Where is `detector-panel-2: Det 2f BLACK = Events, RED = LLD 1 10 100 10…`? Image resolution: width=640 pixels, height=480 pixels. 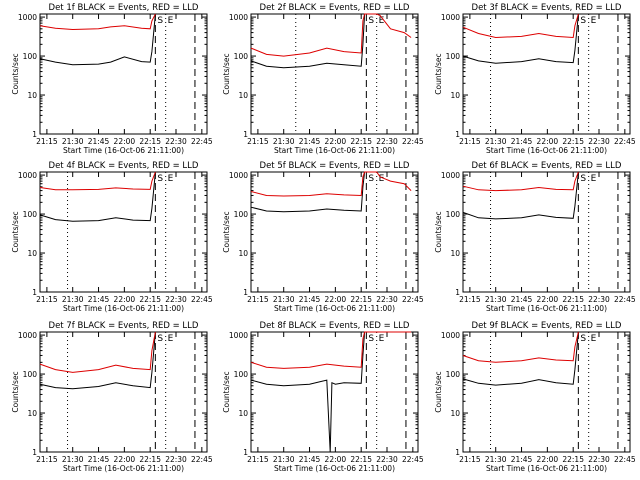
detector-panel-2: Det 2f BLACK = Events, RED = LLD 1 10 100 10… is located at coordinates (323, 79).